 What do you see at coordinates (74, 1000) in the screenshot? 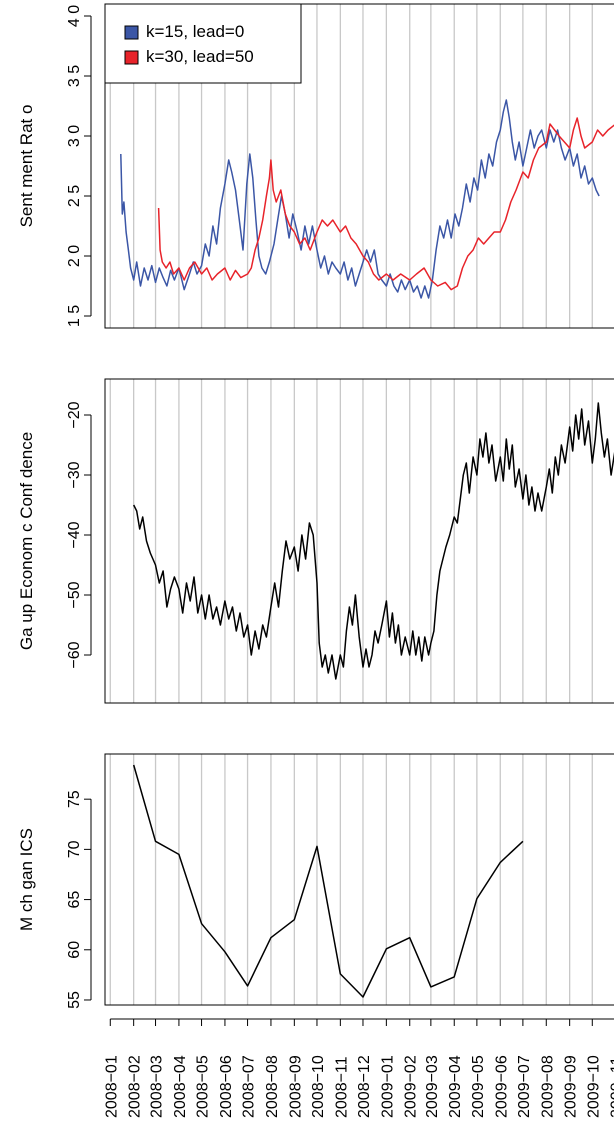
I see `y-tick-label: 55` at bounding box center [74, 1000].